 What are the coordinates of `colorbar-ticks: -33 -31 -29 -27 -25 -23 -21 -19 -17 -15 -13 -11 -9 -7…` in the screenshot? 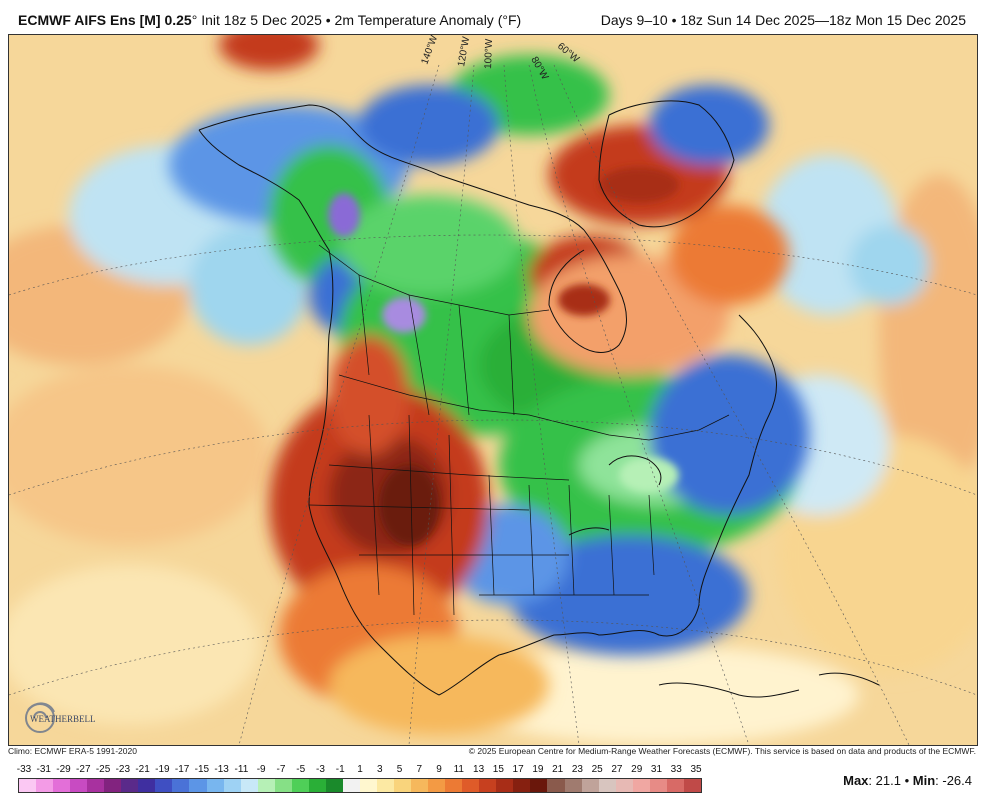 It's located at (359, 770).